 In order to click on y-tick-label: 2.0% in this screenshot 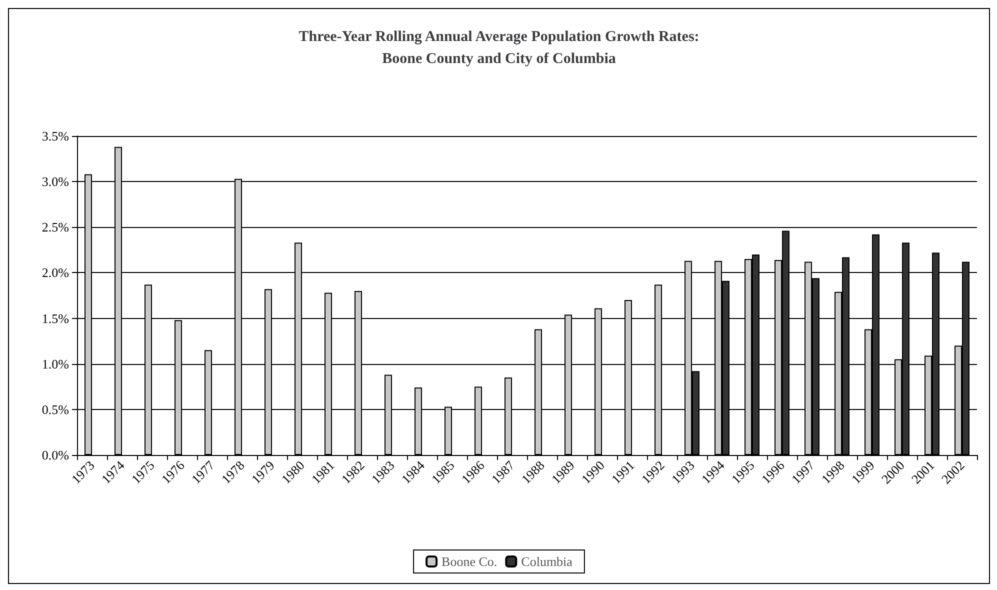, I will do `click(56, 272)`.